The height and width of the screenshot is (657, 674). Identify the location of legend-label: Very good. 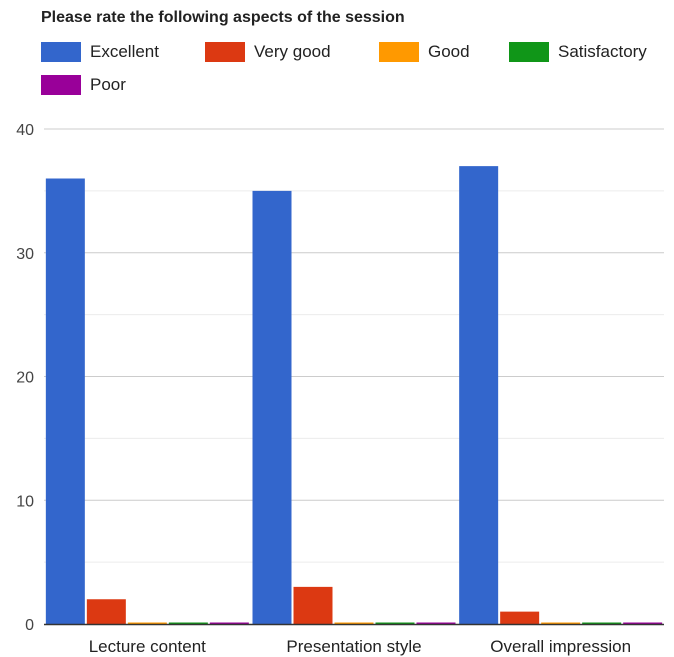
(292, 51).